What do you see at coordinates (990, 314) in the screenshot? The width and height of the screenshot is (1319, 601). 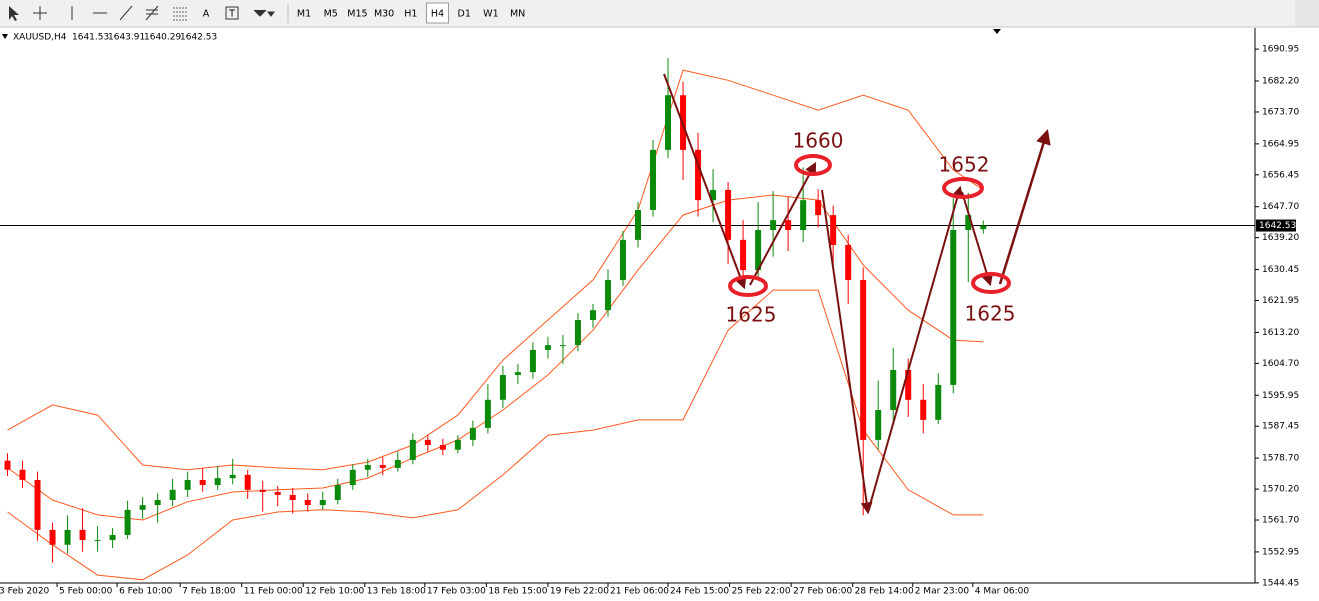 I see `annotation: 1625` at bounding box center [990, 314].